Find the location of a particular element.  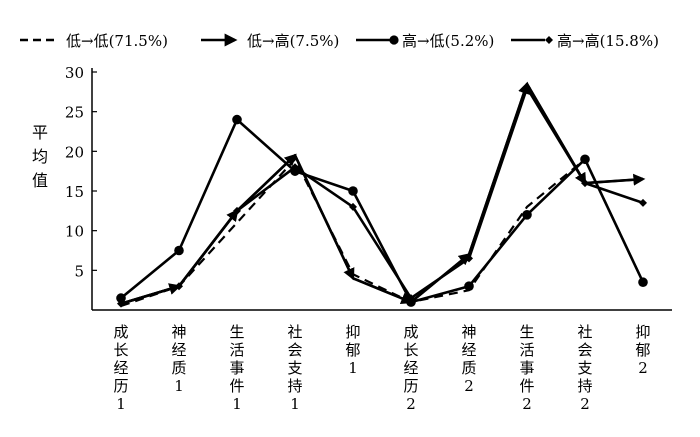

legend-item: 高→高(15.8%) is located at coordinates (585, 41).